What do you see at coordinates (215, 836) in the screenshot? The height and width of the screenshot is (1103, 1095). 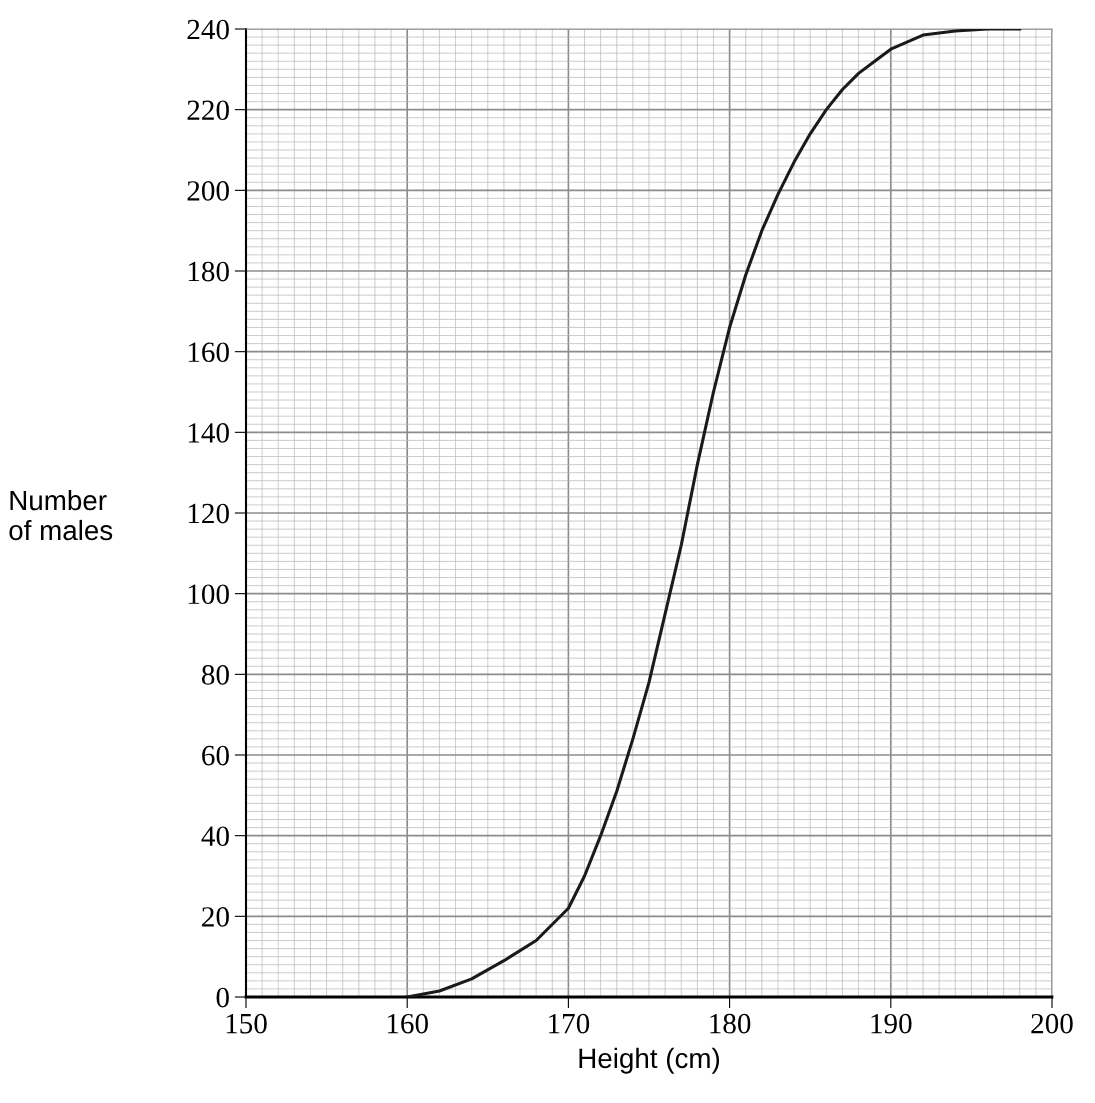 I see `y-tick-label: 40` at bounding box center [215, 836].